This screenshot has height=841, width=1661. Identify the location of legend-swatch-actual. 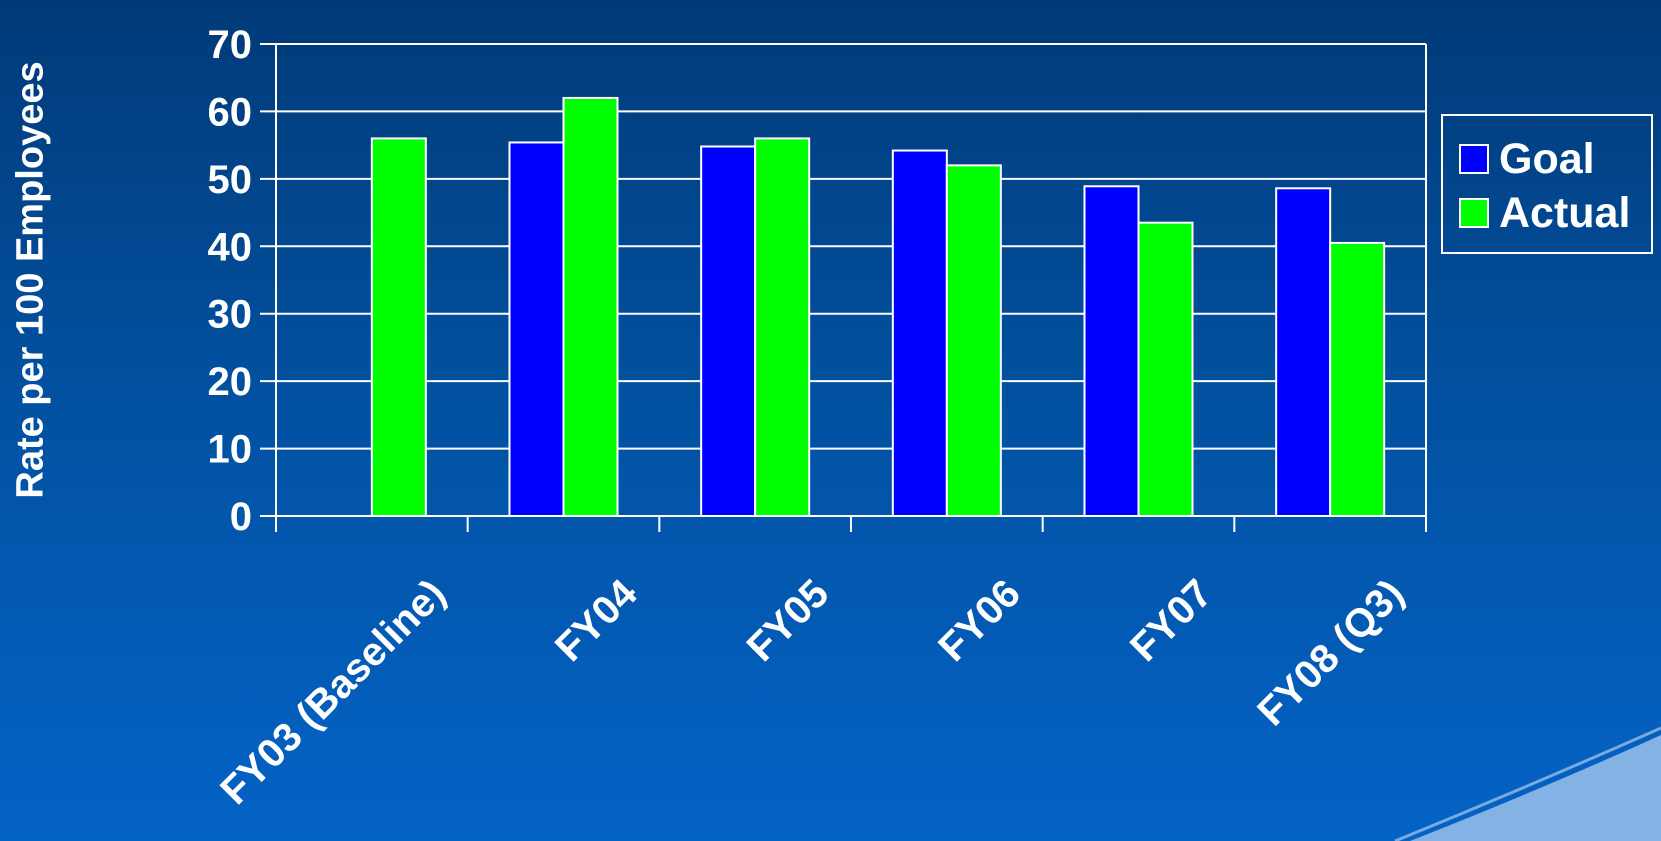
(1474, 213).